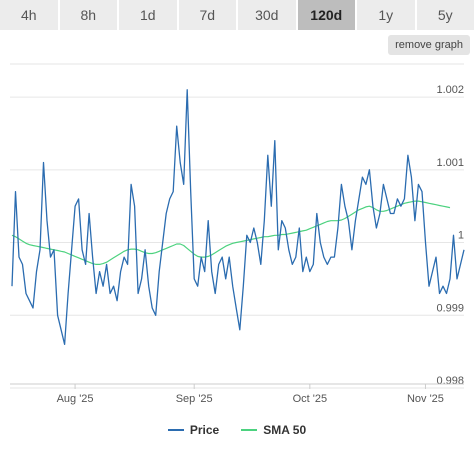  What do you see at coordinates (445, 15) in the screenshot?
I see `range-button-5y: 5y` at bounding box center [445, 15].